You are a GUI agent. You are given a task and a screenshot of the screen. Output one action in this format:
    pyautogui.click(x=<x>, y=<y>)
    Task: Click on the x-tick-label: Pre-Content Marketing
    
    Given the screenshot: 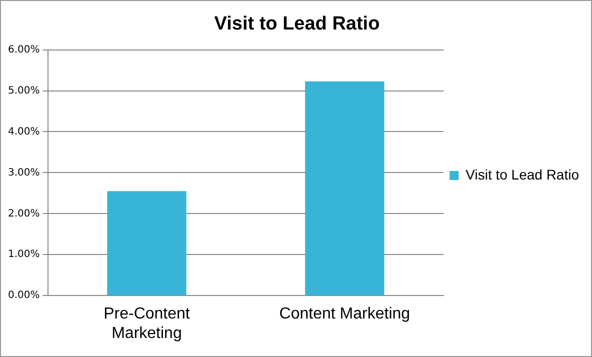 What is the action you would take?
    pyautogui.click(x=147, y=324)
    